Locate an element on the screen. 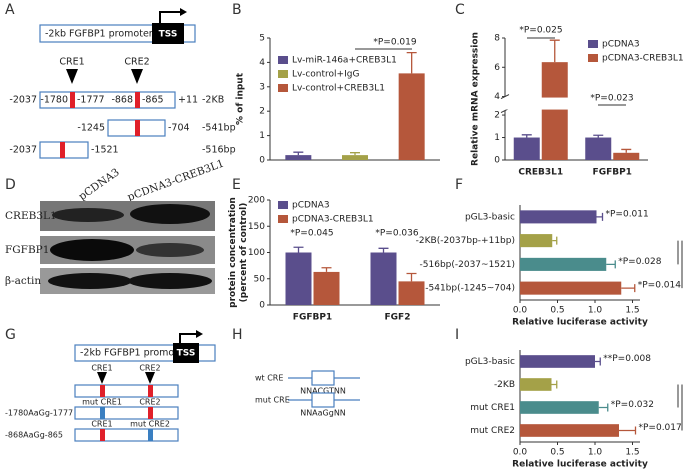 The image size is (685, 472). row-label: FGFBP1 is located at coordinates (27, 250).